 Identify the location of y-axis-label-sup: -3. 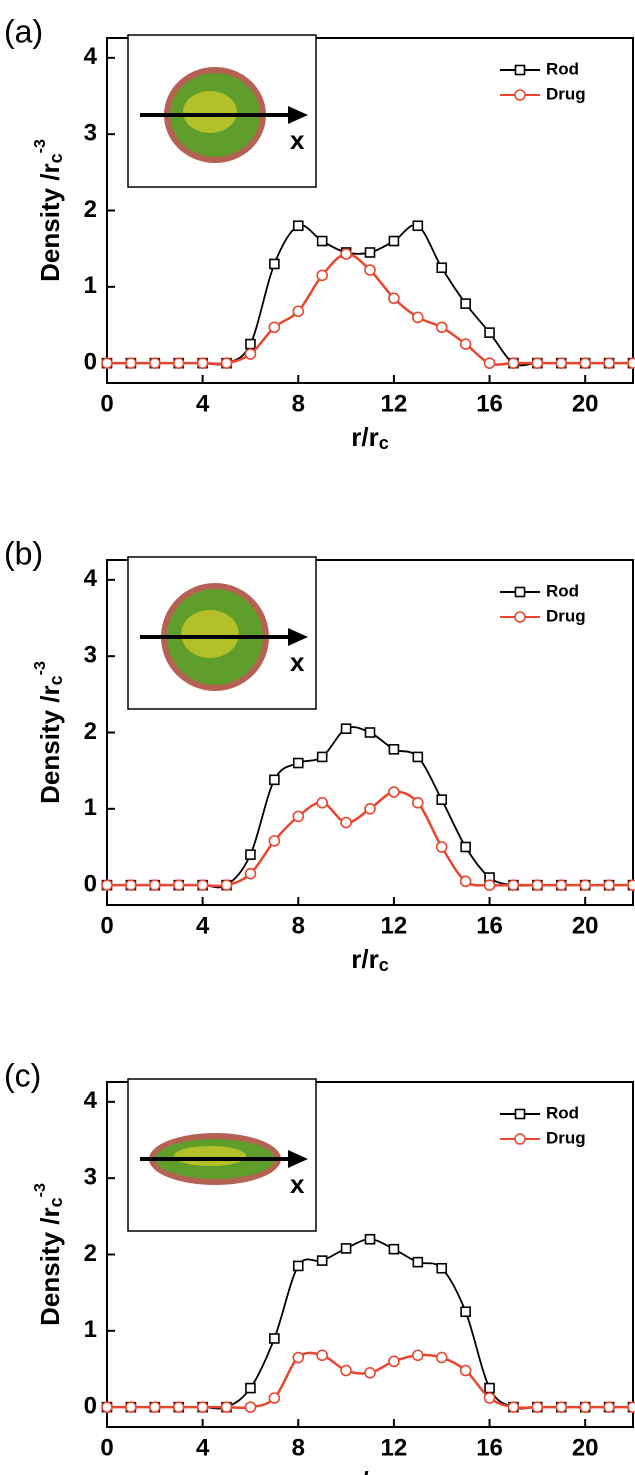
(40, 1190).